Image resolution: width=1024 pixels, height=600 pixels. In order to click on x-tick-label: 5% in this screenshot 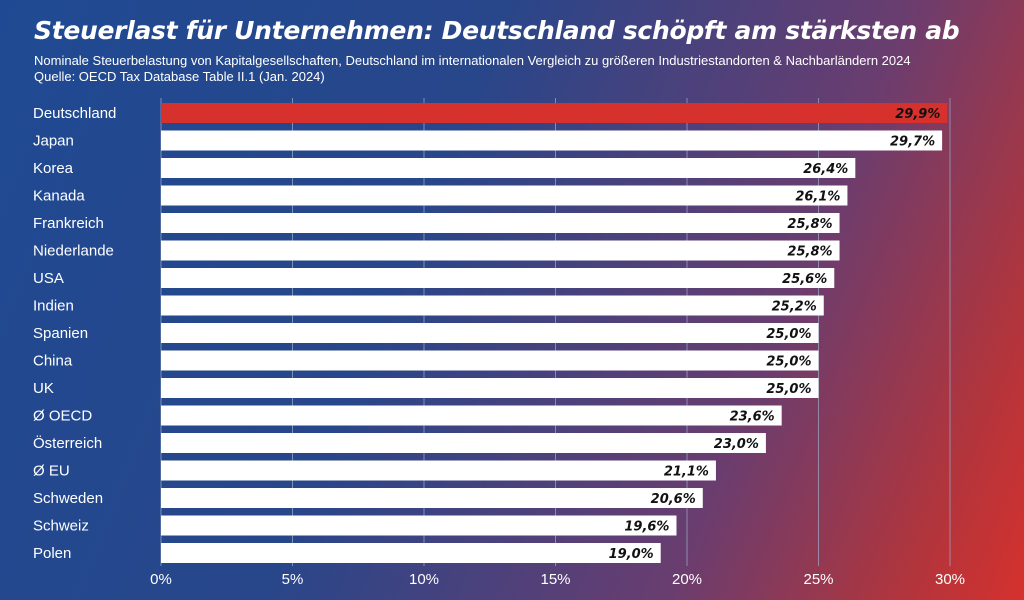, I will do `click(293, 579)`.